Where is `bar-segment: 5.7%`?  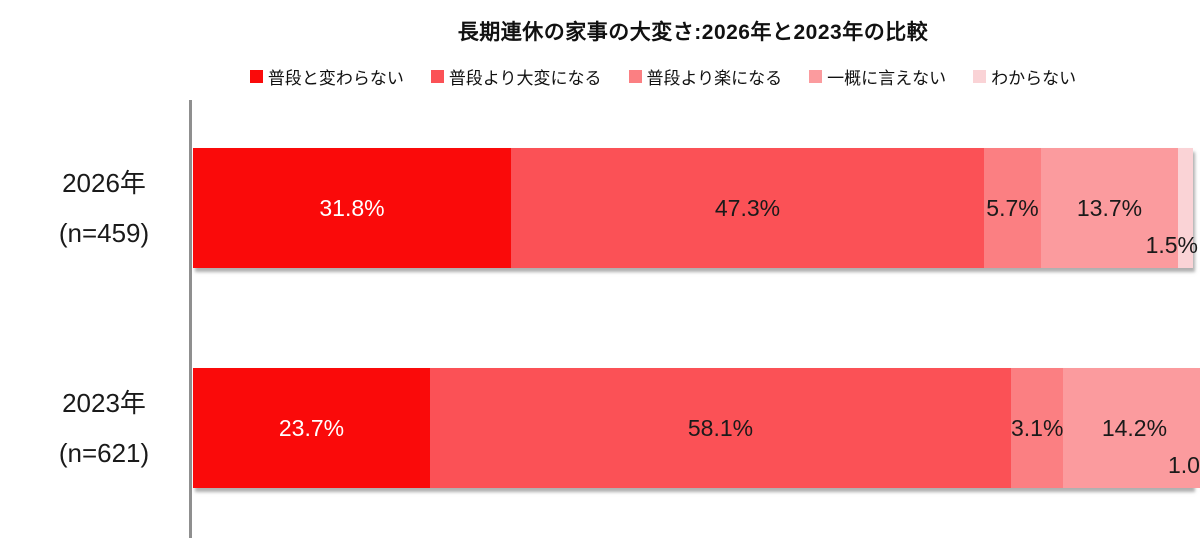 bar-segment: 5.7% is located at coordinates (1012, 208).